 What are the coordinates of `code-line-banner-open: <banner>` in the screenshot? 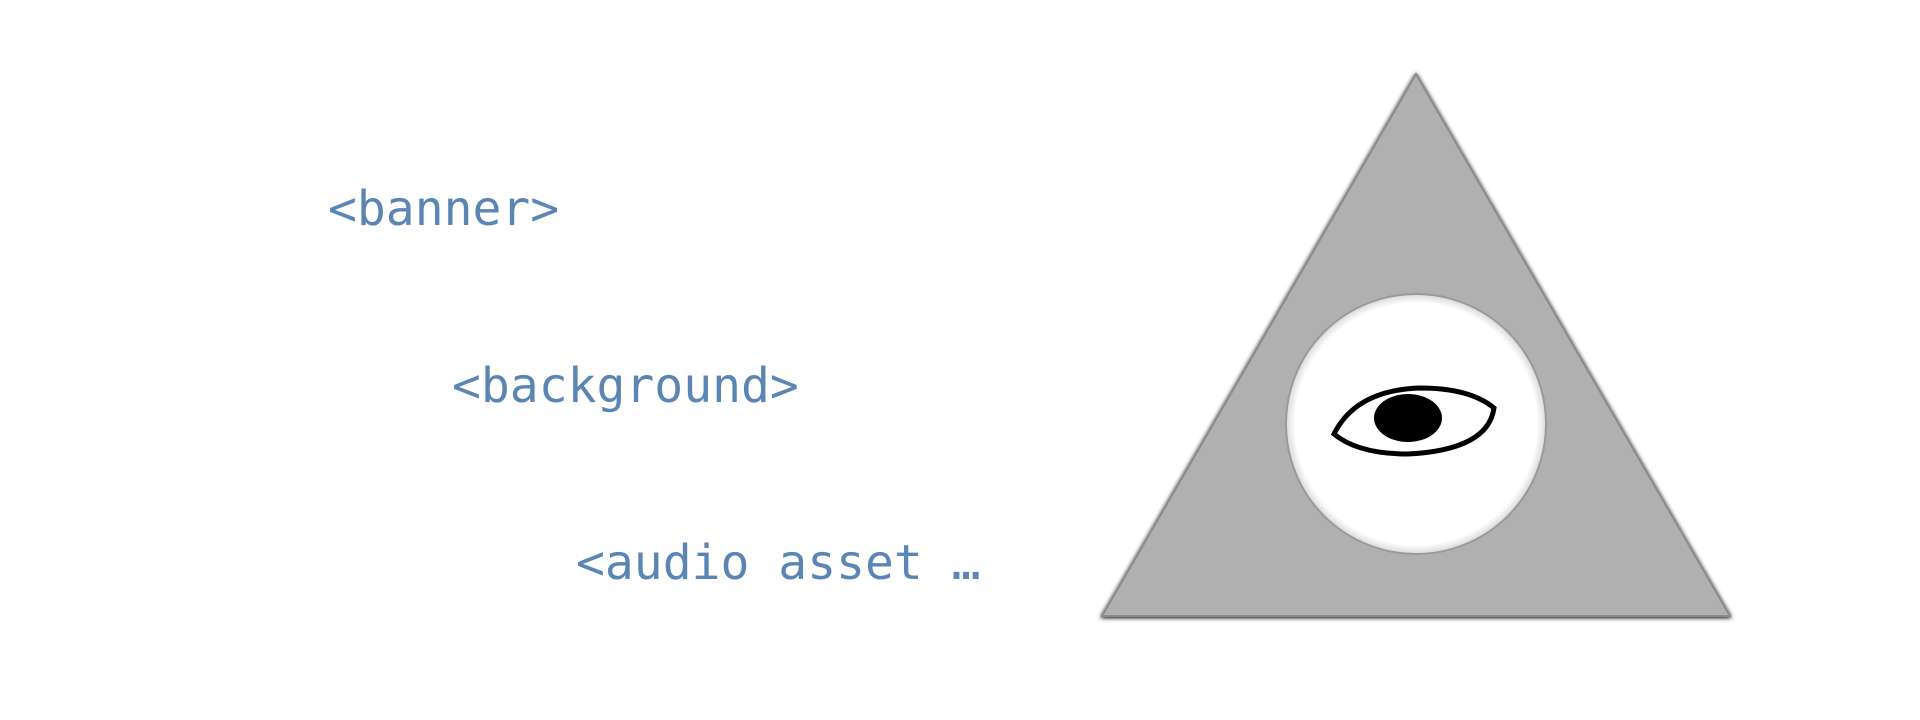 It's located at (444, 209).